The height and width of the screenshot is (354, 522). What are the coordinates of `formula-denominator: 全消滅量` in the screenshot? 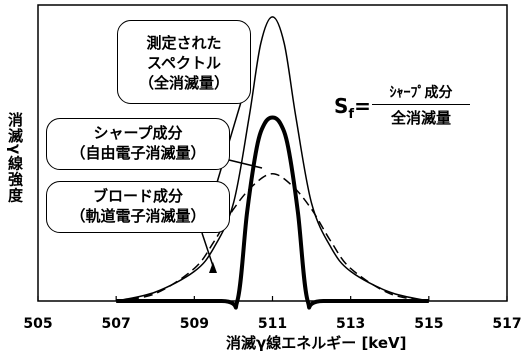 It's located at (420, 118).